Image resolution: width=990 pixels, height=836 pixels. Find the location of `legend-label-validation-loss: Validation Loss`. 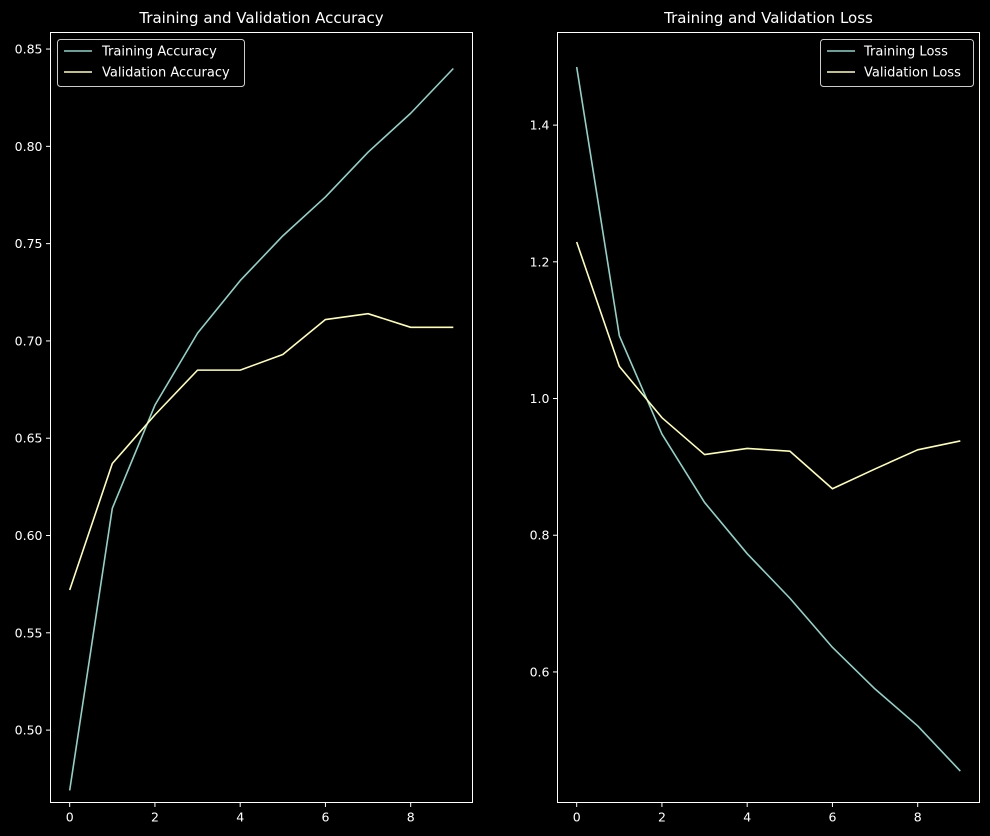

legend-label-validation-loss: Validation Loss is located at coordinates (912, 73).